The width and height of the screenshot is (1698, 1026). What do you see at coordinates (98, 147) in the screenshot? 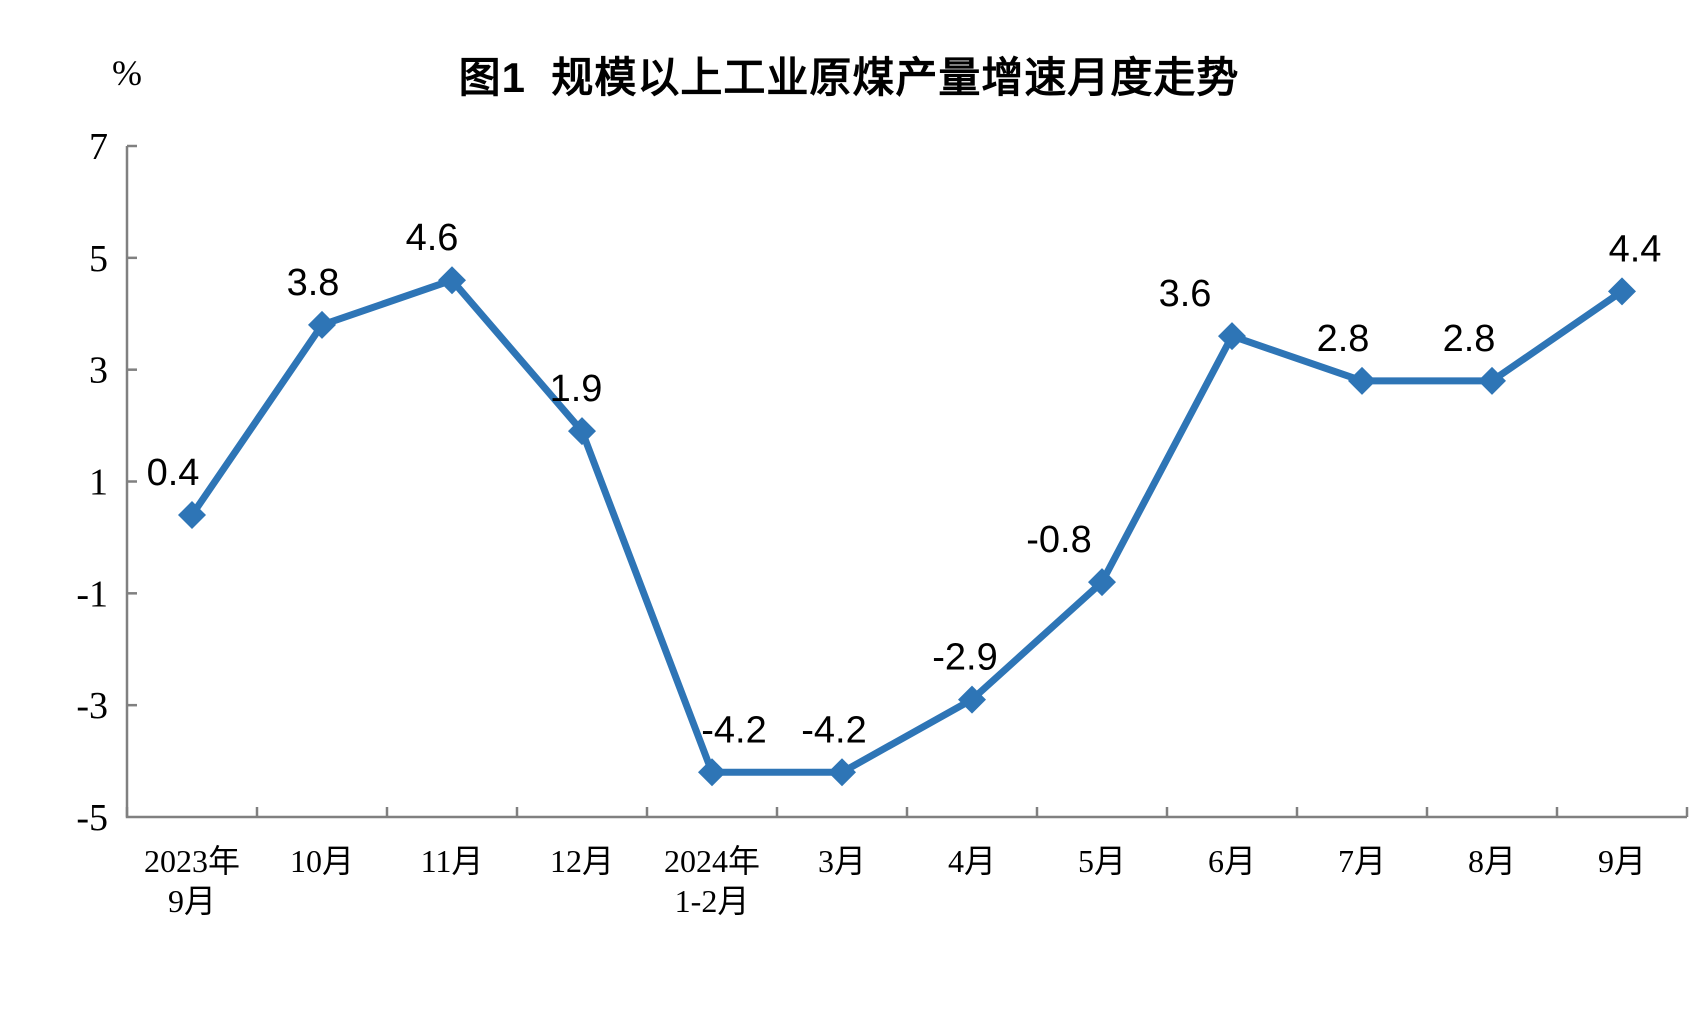
I see `y-tick-label: 7` at bounding box center [98, 147].